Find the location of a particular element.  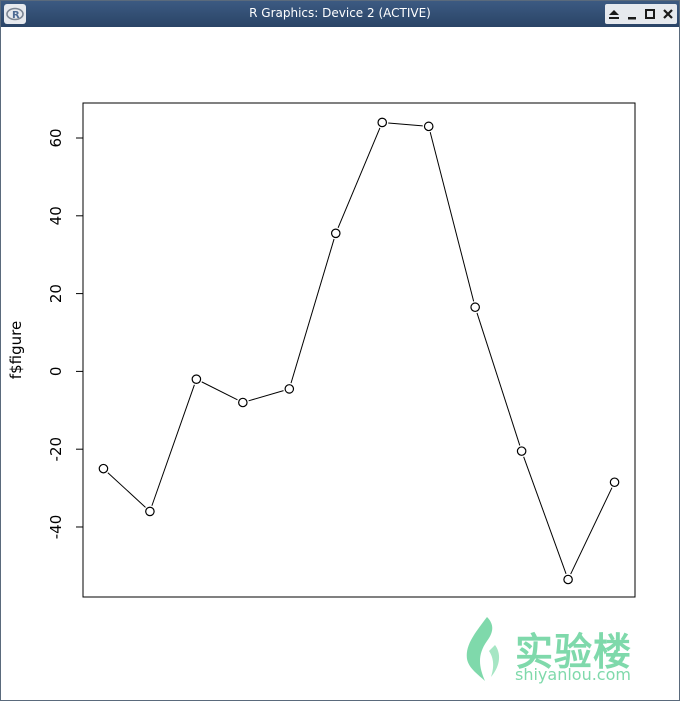

y-tick-label: 60 is located at coordinates (56, 137).